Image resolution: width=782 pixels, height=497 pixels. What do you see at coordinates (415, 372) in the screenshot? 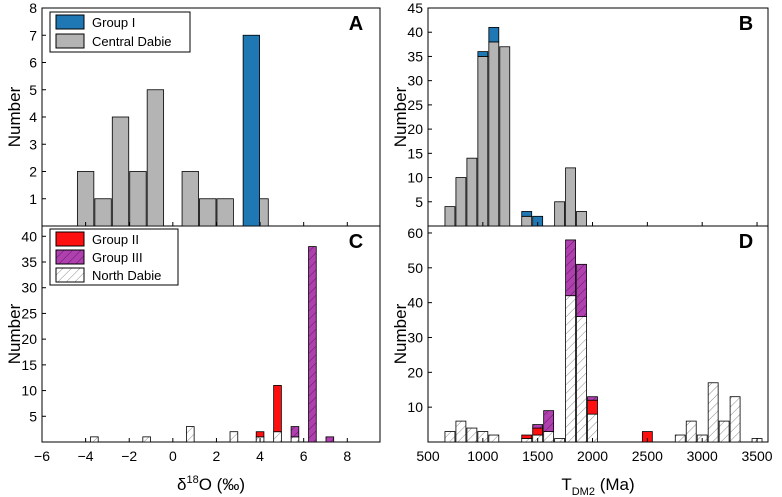
I see `ytick-label-d-20: 20` at bounding box center [415, 372].